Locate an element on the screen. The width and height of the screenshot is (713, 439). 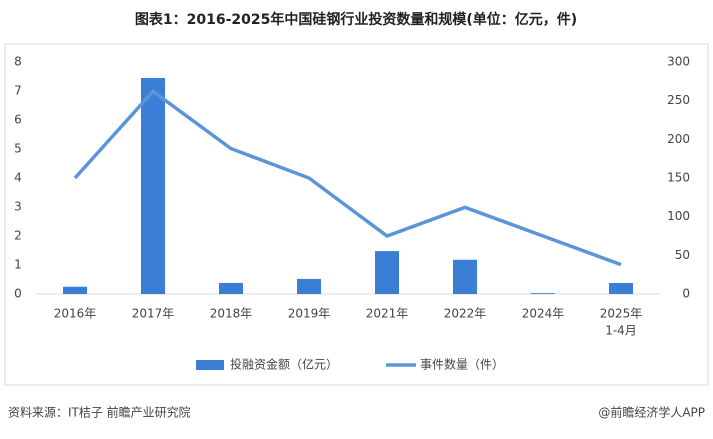
legend-label: 事件数量（件） is located at coordinates (462, 364).